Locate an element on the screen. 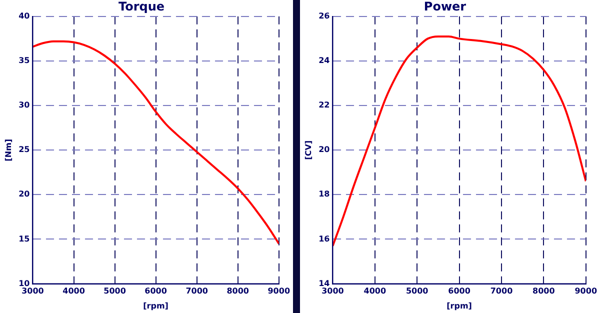 This screenshot has height=313, width=600. y-tick-label: 14 is located at coordinates (324, 283).